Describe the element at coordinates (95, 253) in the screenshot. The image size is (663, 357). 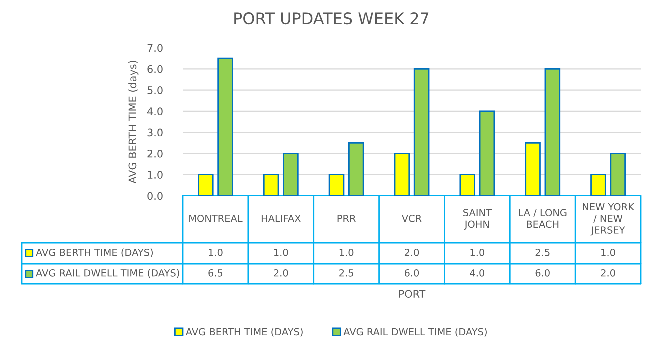
I see `legend-label: AVG BERTH TIME (DAYS)` at that location.